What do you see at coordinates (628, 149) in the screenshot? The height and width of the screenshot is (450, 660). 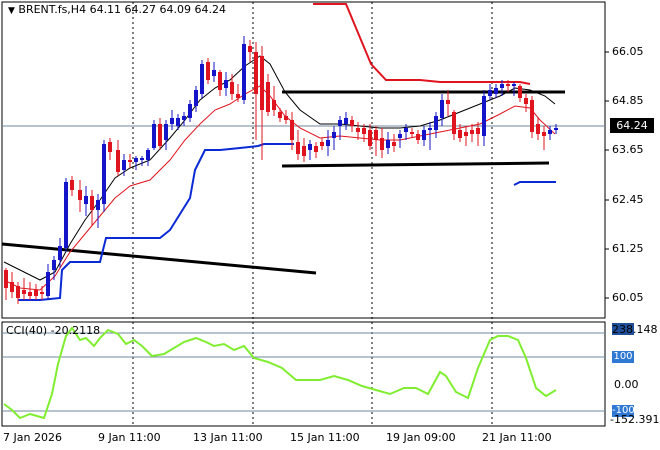 I see `price-tick-3: 63.65` at bounding box center [628, 149].